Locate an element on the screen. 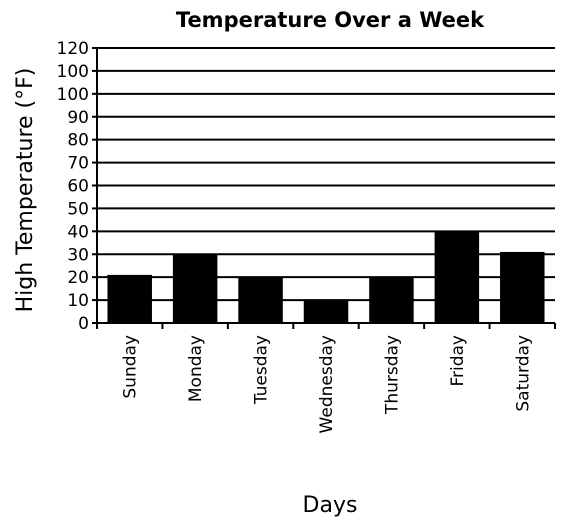 The image size is (562, 521). y-tick-label: 80 is located at coordinates (78, 141).